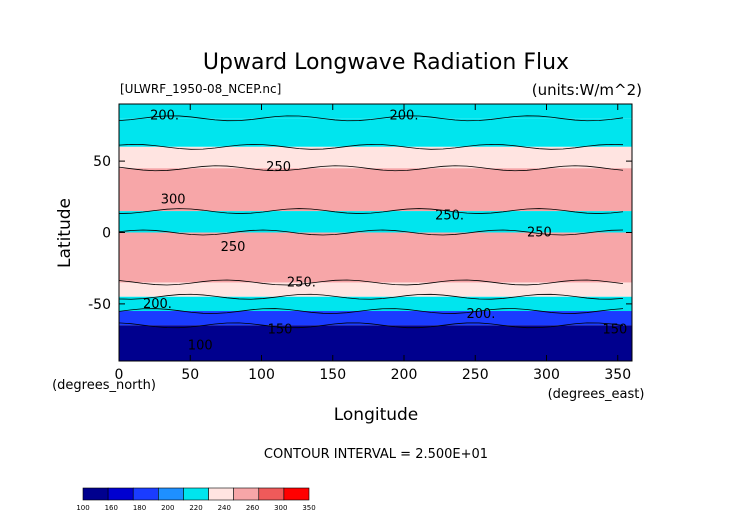 Image resolution: width=752 pixels, height=532 pixels. What do you see at coordinates (280, 508) in the screenshot?
I see `colorbar-label: 300` at bounding box center [280, 508].